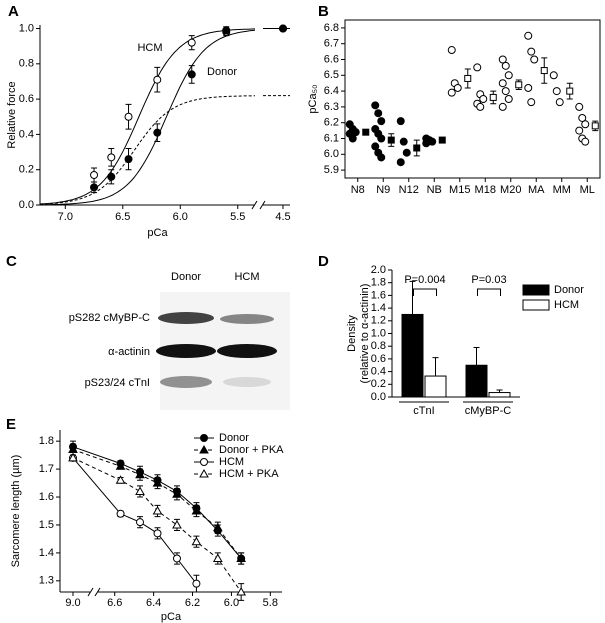 This screenshot has width=605, height=623. What do you see at coordinates (13, 11) in the screenshot?
I see `panel-label: A` at bounding box center [13, 11].